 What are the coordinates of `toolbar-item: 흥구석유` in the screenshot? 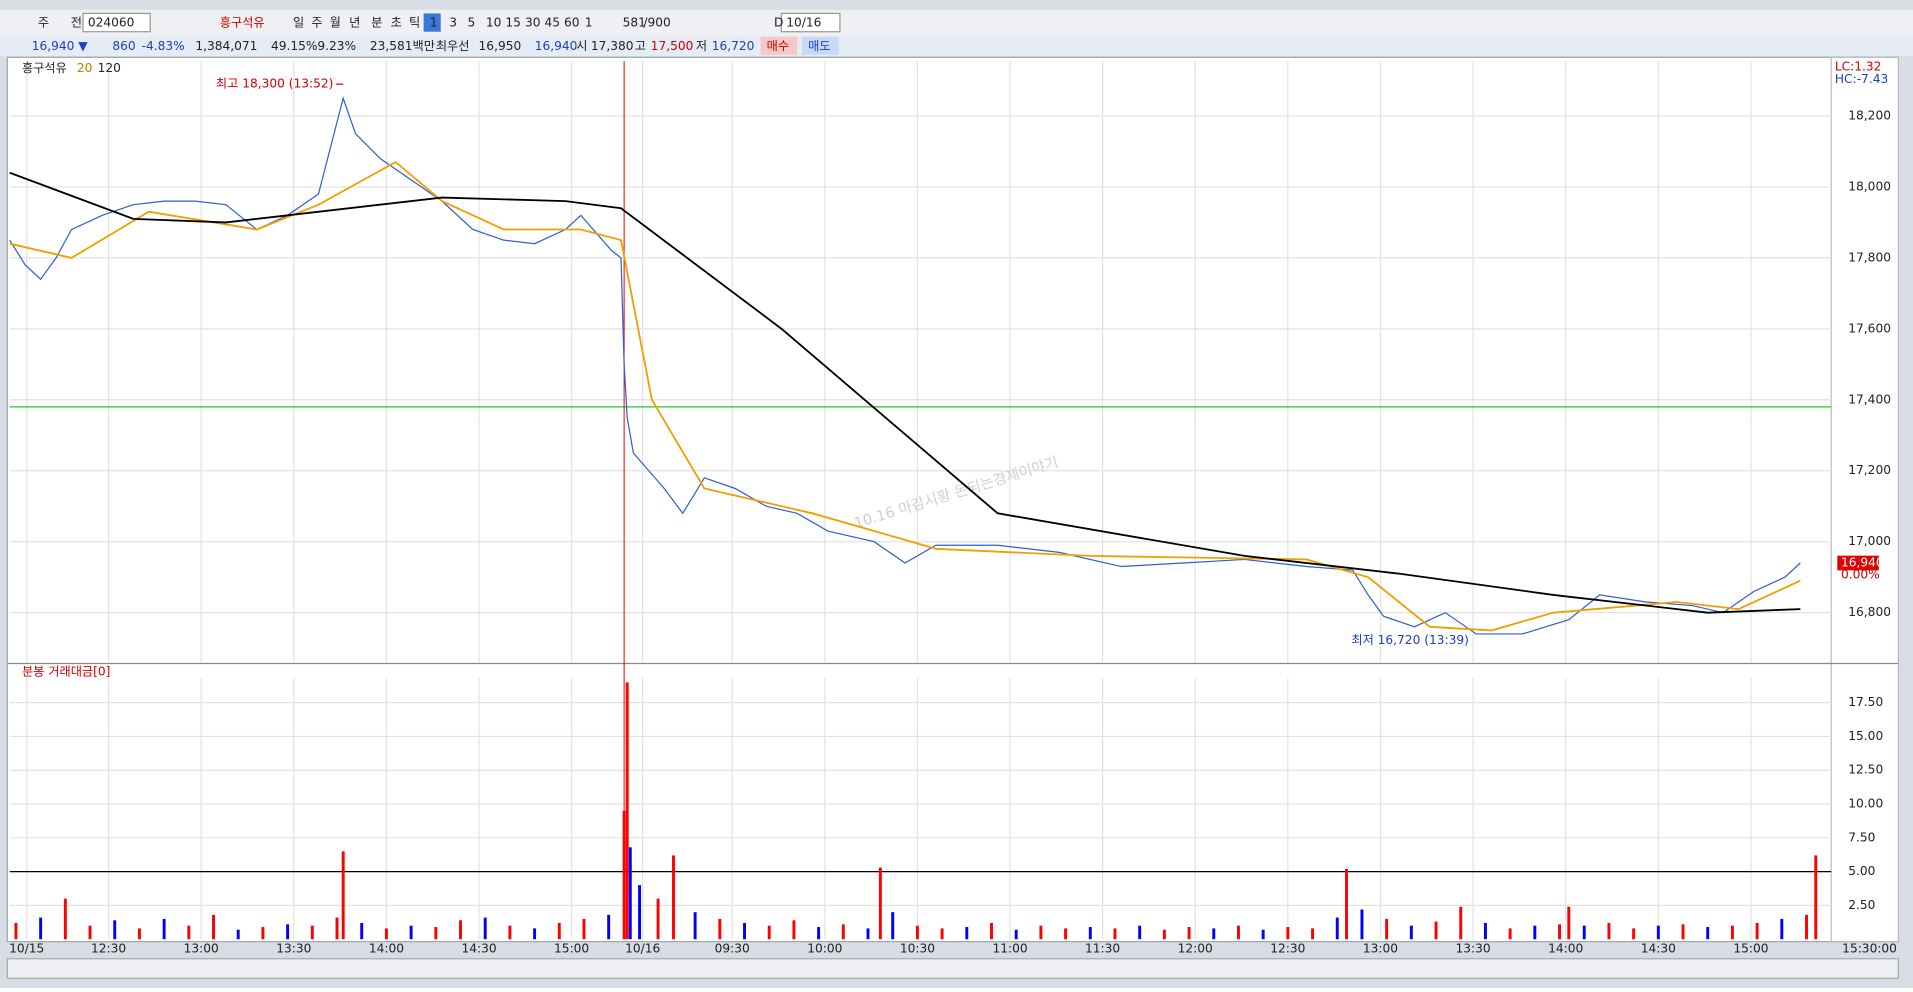 It's located at (242, 23).